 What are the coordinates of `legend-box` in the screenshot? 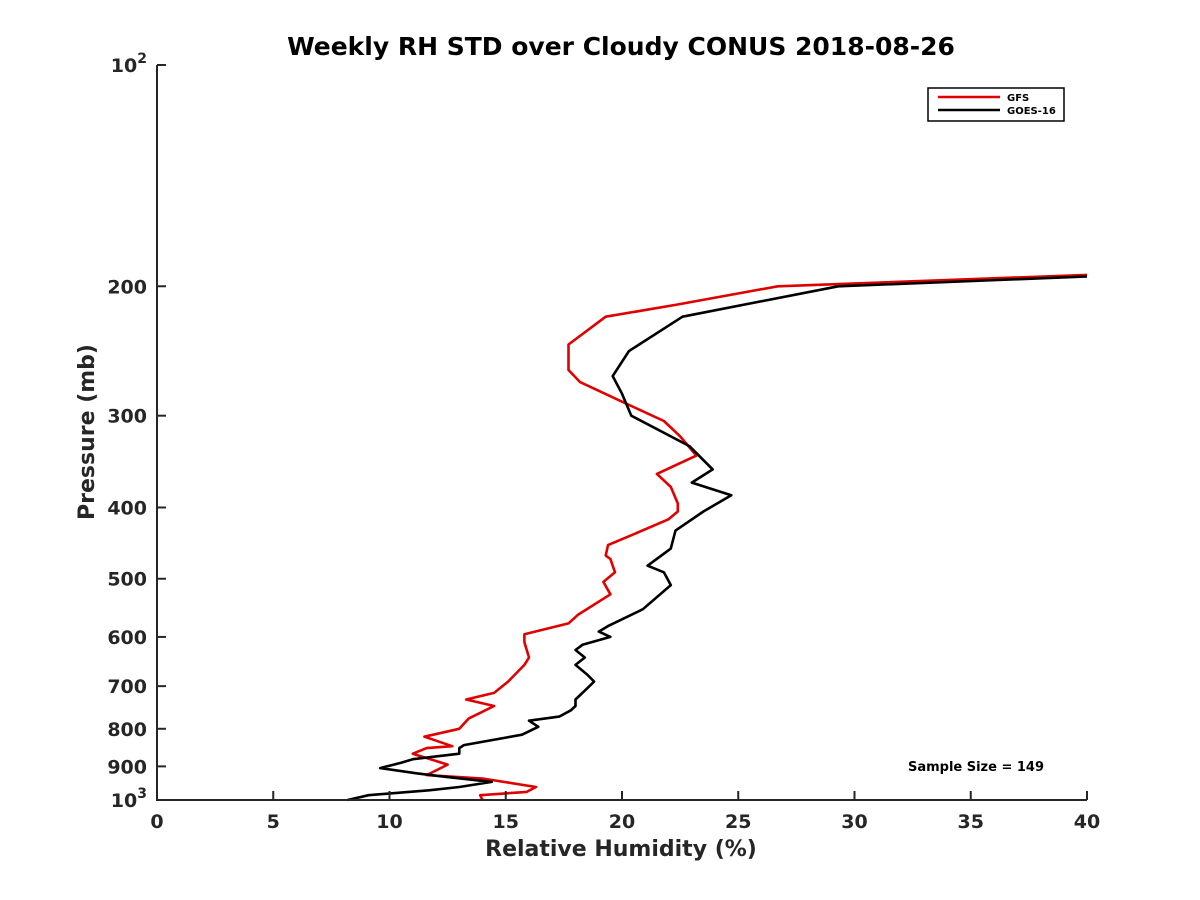 It's located at (996, 104).